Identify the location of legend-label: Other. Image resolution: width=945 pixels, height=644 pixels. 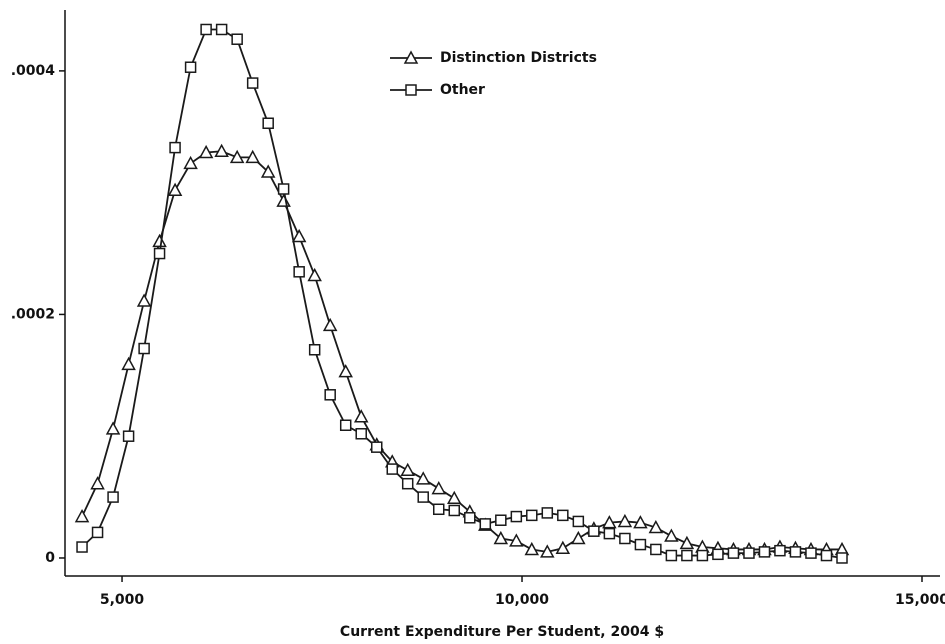
(462, 90).